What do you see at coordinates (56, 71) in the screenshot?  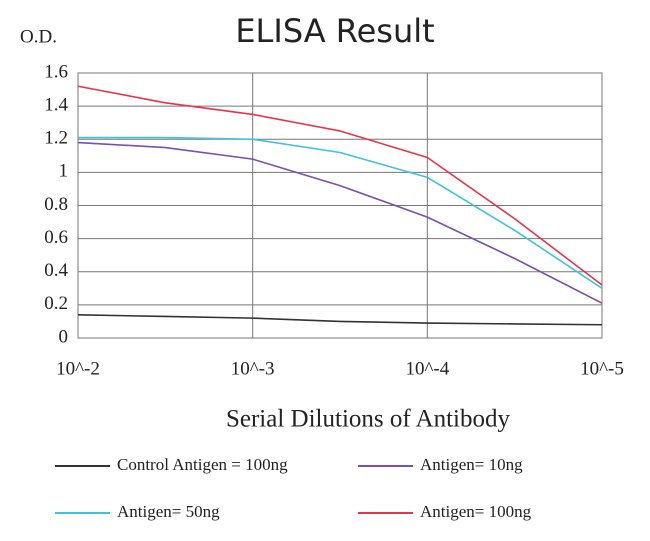 I see `y-tick-label: 1.6` at bounding box center [56, 71].